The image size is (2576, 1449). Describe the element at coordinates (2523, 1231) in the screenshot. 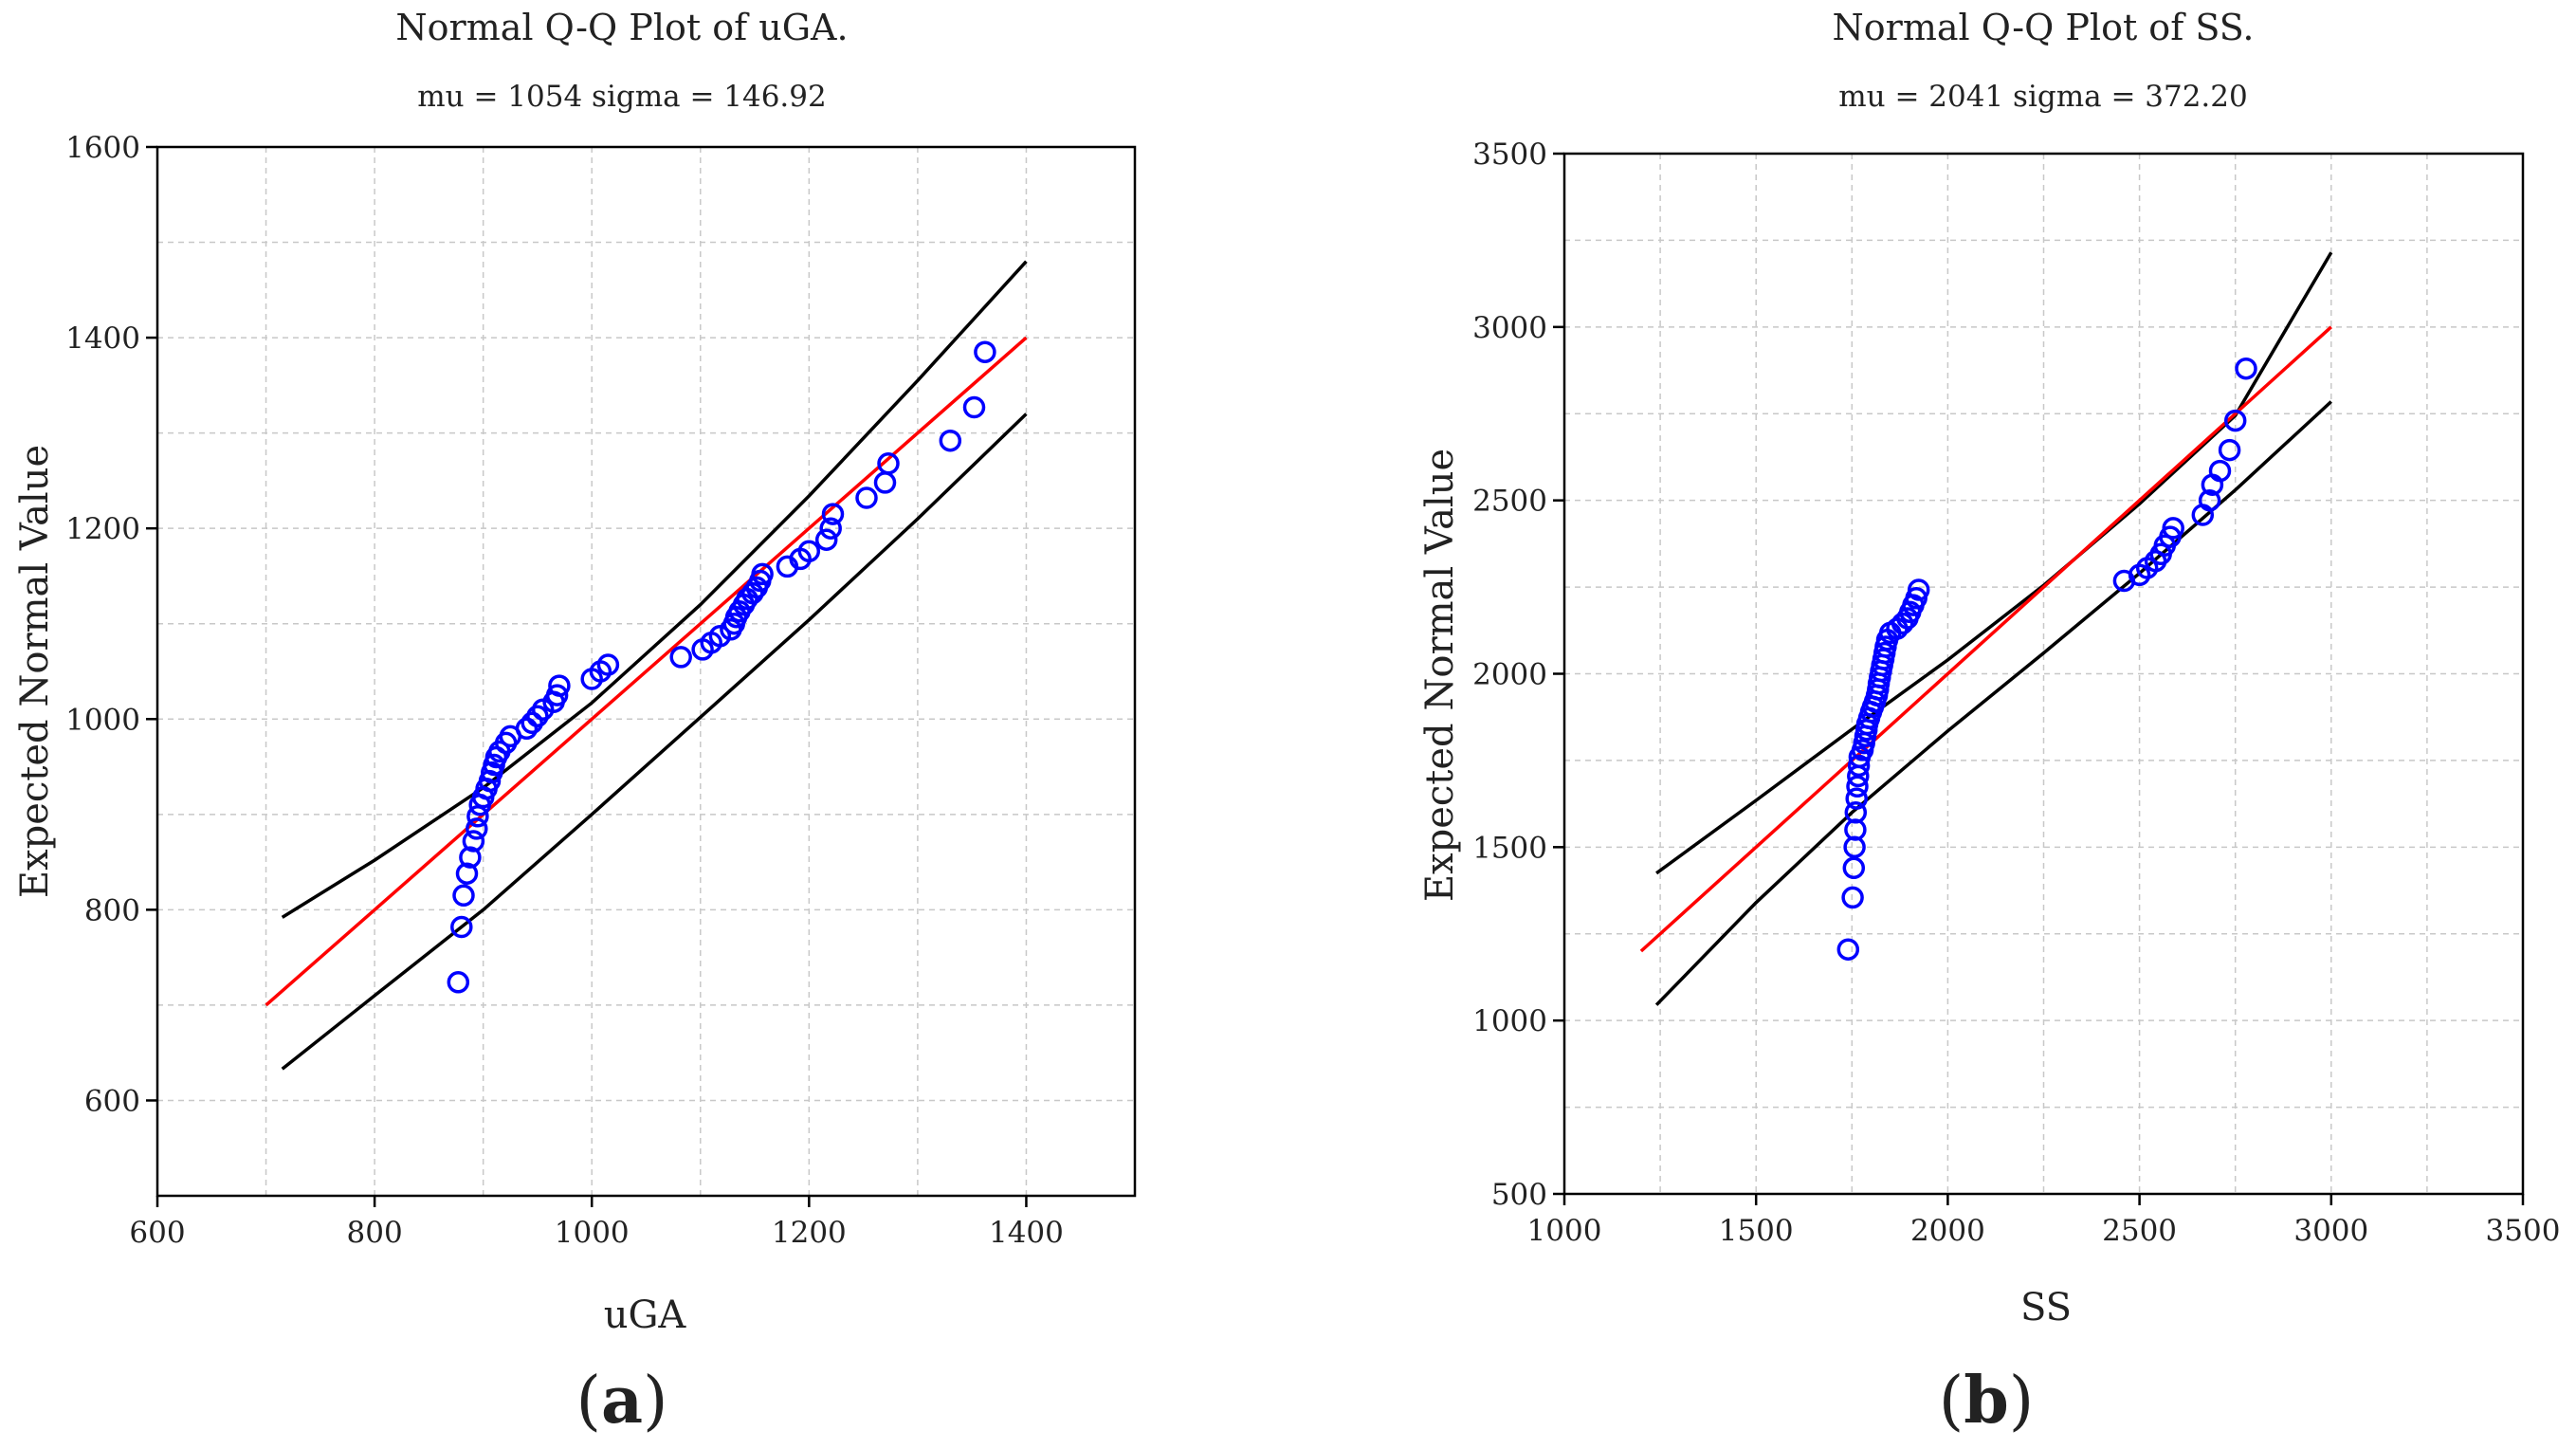

I see `x-tick-label: 3500` at that location.